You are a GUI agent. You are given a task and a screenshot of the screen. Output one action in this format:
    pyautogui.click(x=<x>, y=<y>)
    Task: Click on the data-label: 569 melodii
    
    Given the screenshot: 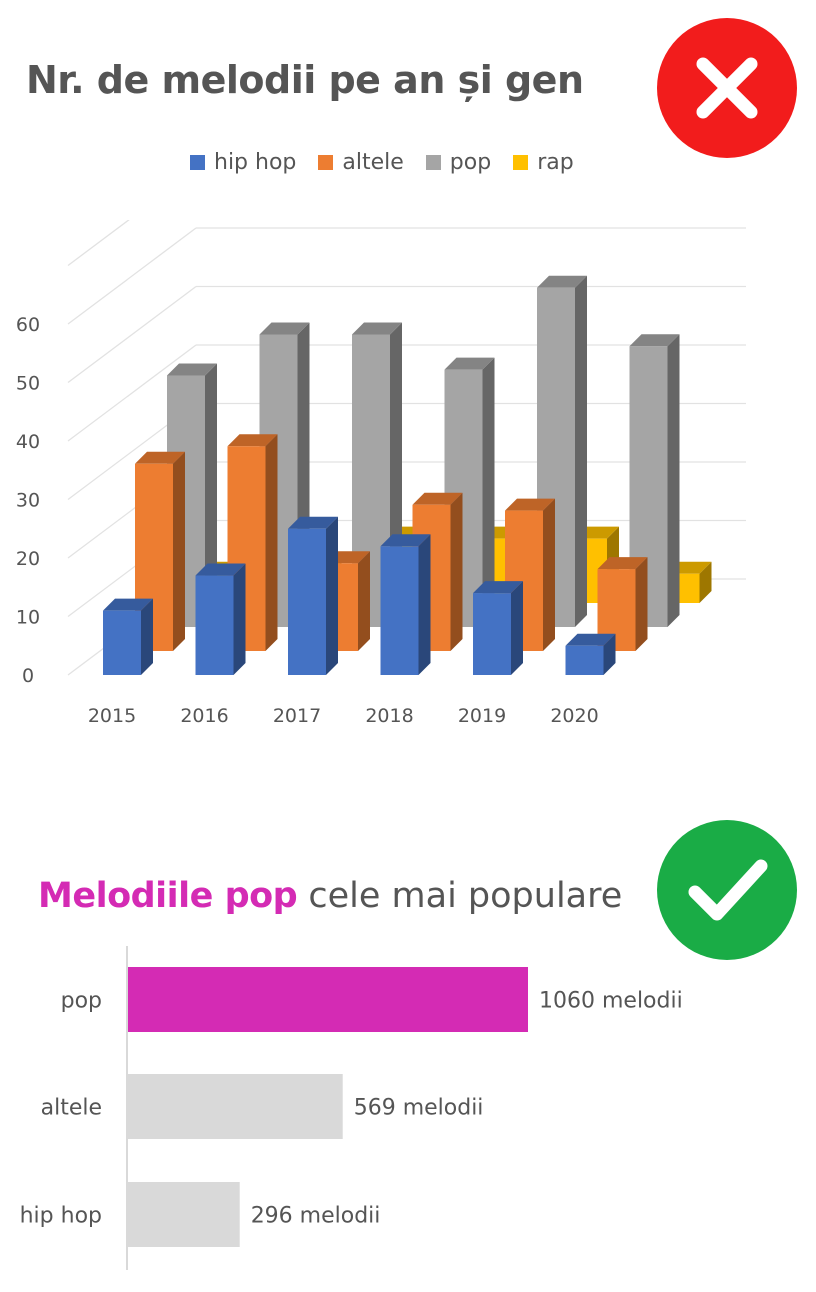 What is the action you would take?
    pyautogui.click(x=419, y=1108)
    